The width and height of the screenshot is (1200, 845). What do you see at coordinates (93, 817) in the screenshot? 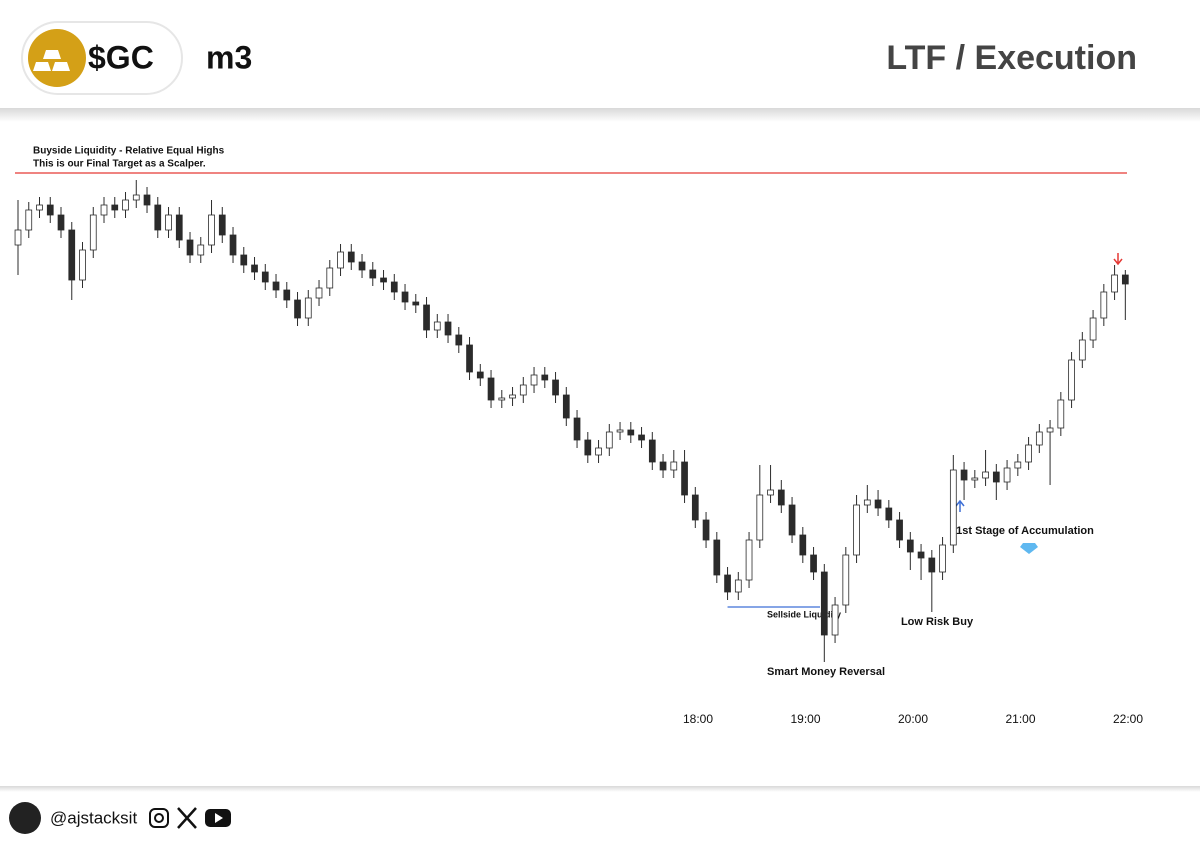
I see `handle: @ajstacksit` at bounding box center [93, 817].